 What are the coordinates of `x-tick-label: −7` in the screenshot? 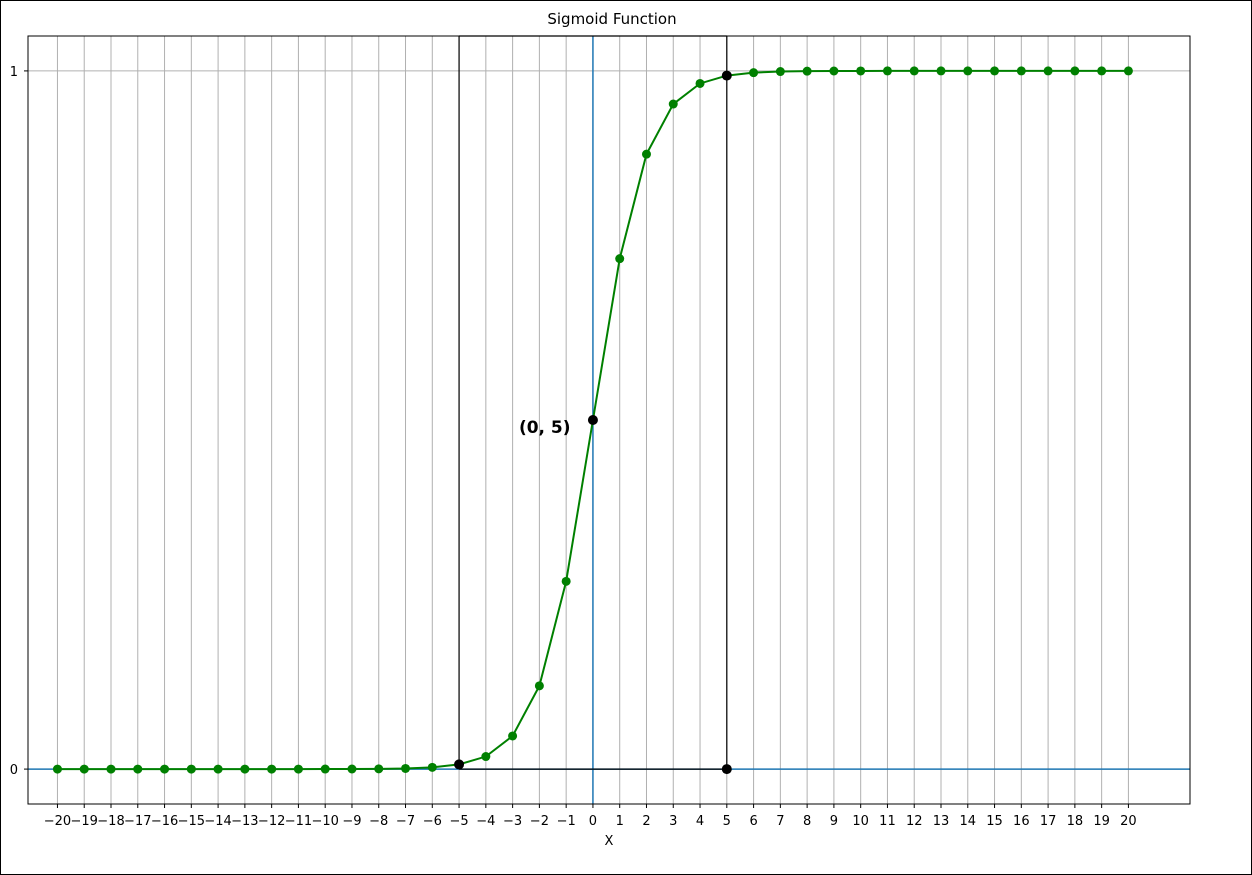 It's located at (405, 821).